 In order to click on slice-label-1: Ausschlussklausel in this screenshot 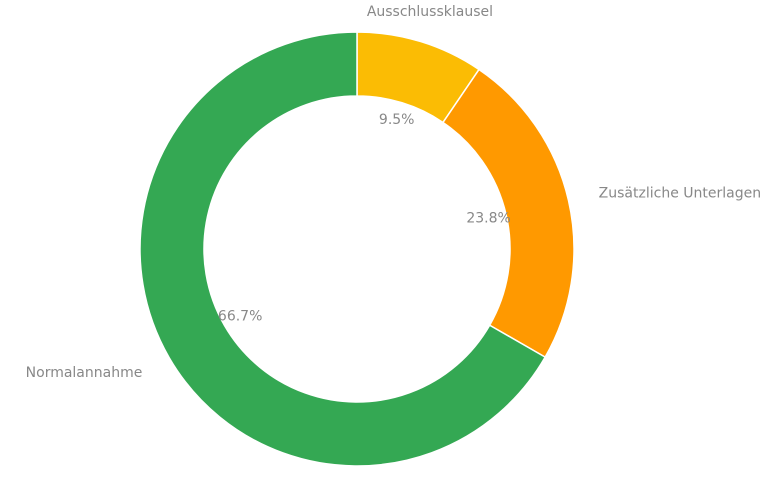, I will do `click(430, 12)`.